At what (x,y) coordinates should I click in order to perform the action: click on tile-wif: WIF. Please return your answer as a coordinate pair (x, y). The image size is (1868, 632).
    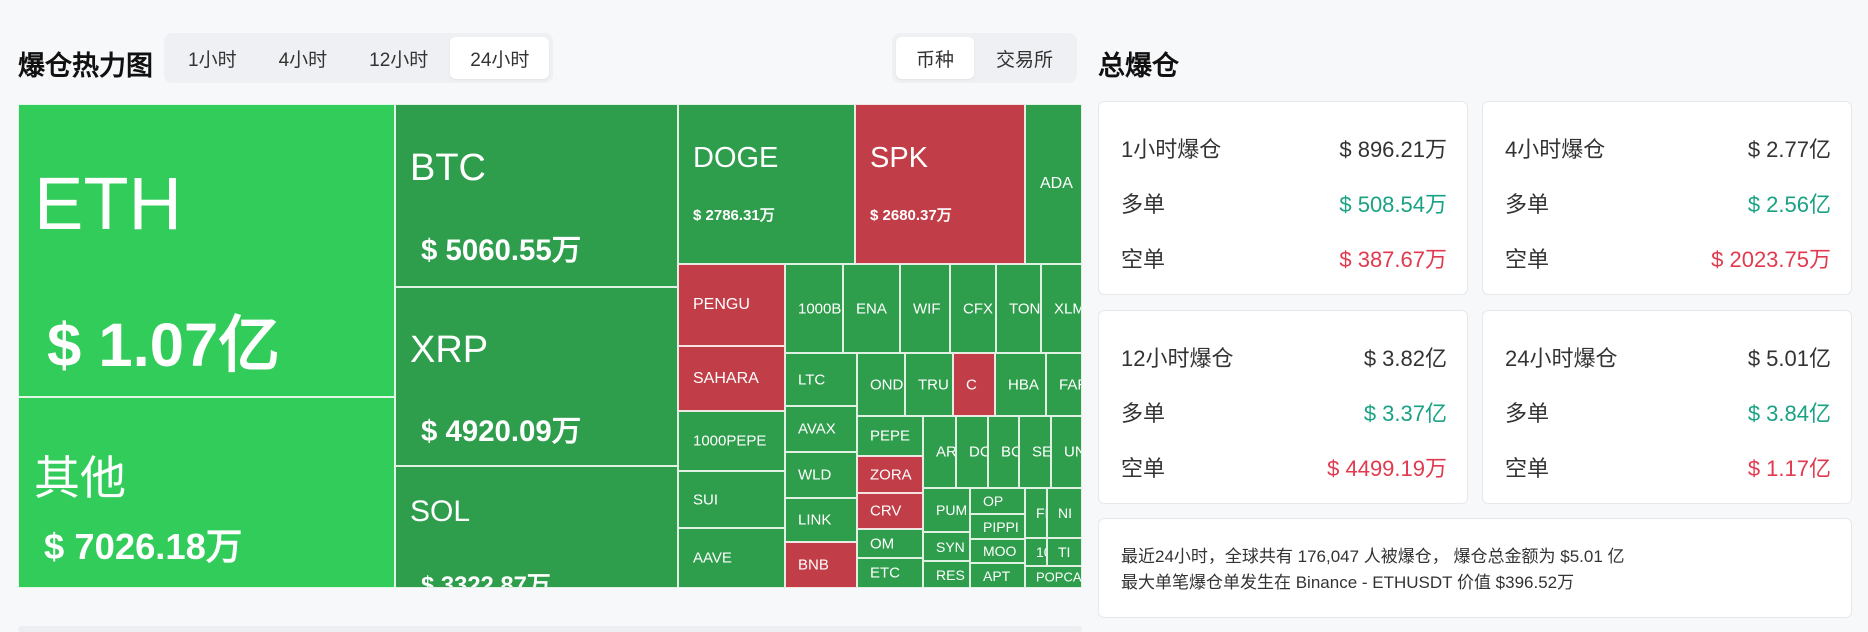
    Looking at the image, I should click on (925, 308).